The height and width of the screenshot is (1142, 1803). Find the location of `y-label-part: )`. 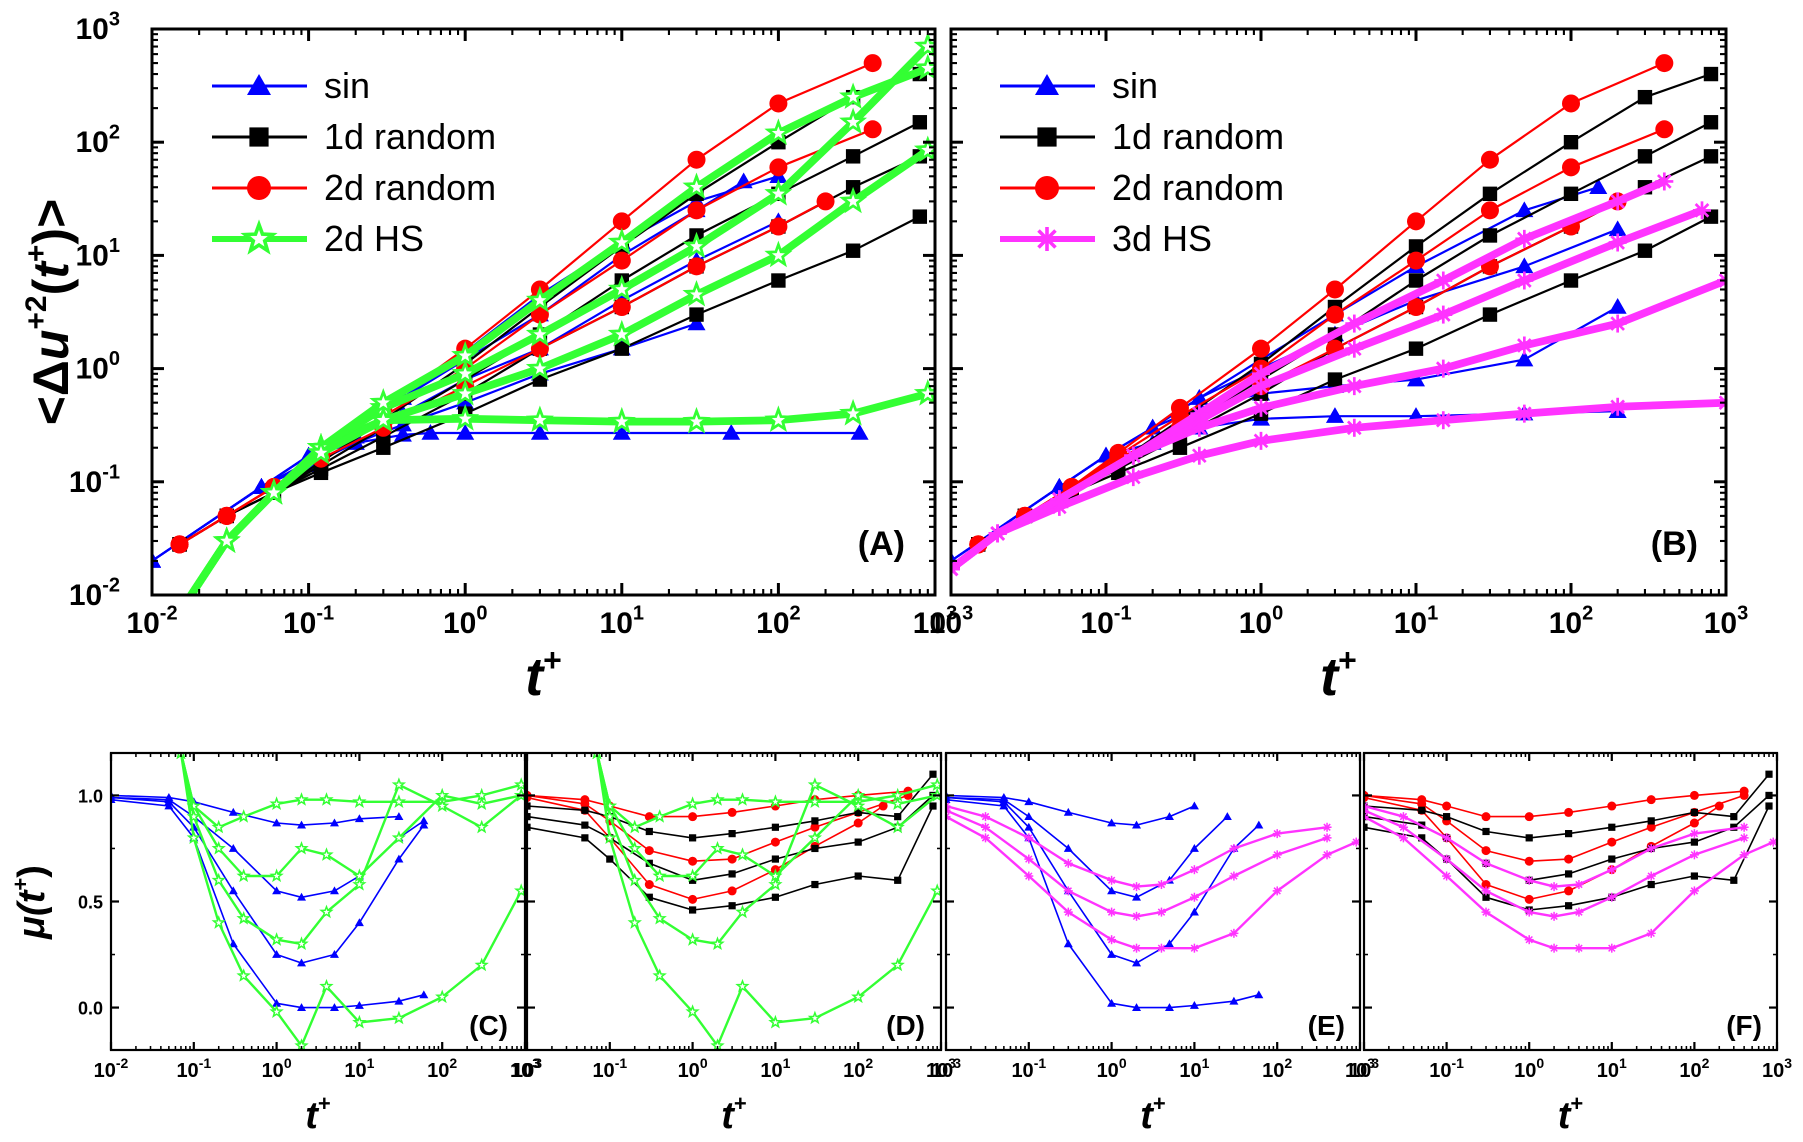

y-label-part: ) is located at coordinates (32, 871).